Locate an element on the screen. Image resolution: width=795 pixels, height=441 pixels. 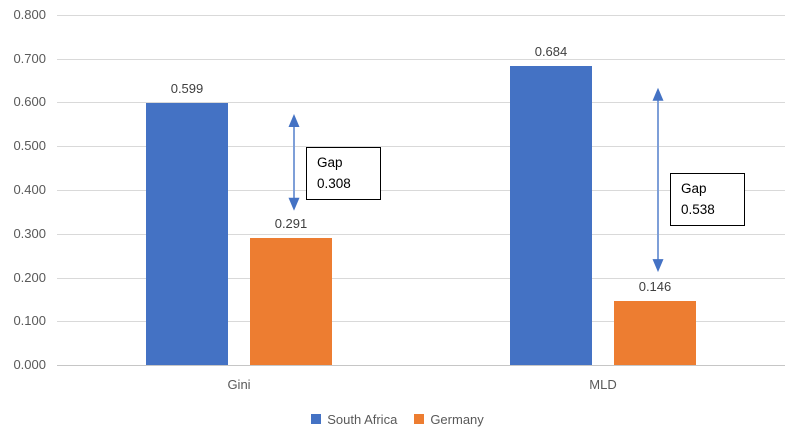
x-axis-category-label: Gini is located at coordinates (239, 384).